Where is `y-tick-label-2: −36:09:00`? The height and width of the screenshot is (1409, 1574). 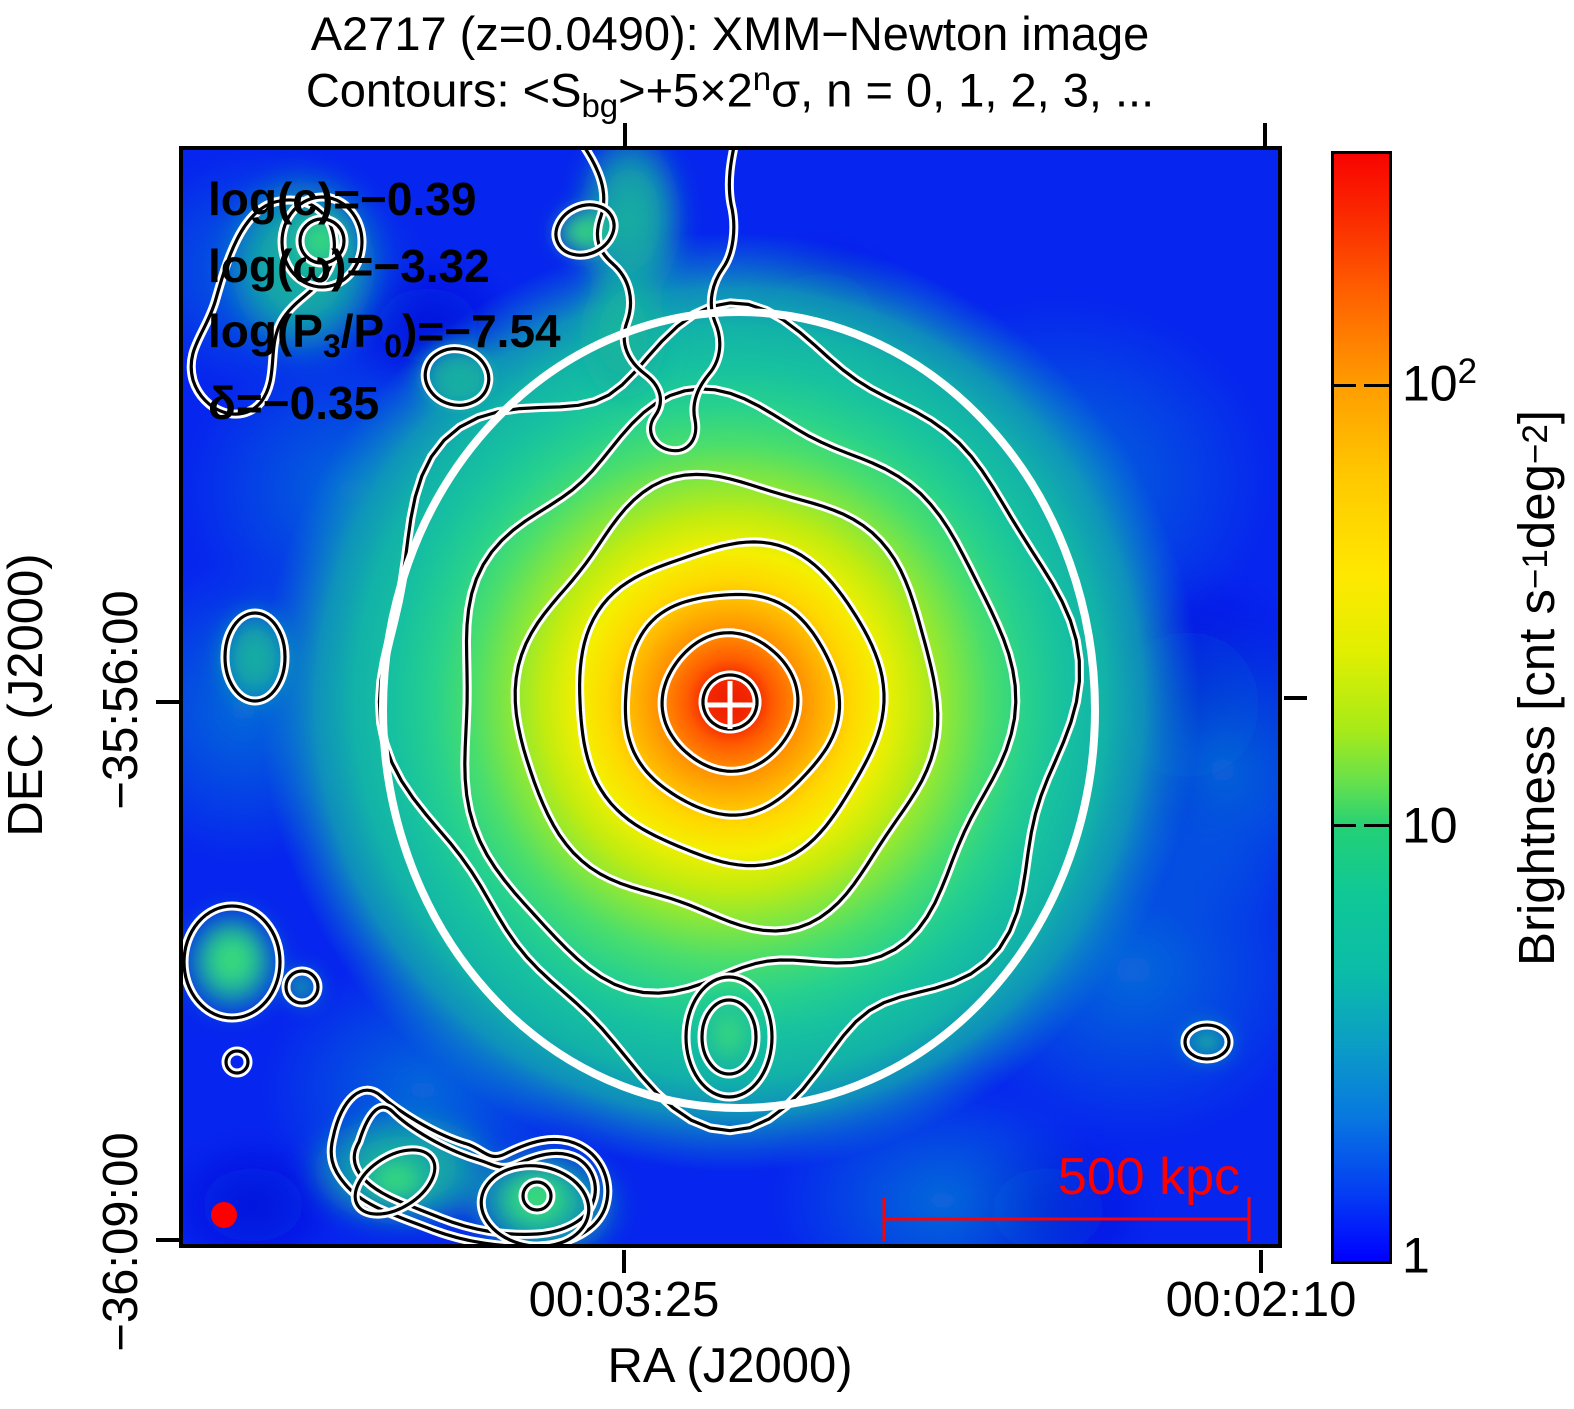
y-tick-label-2: −36:09:00 is located at coordinates (121, 1242).